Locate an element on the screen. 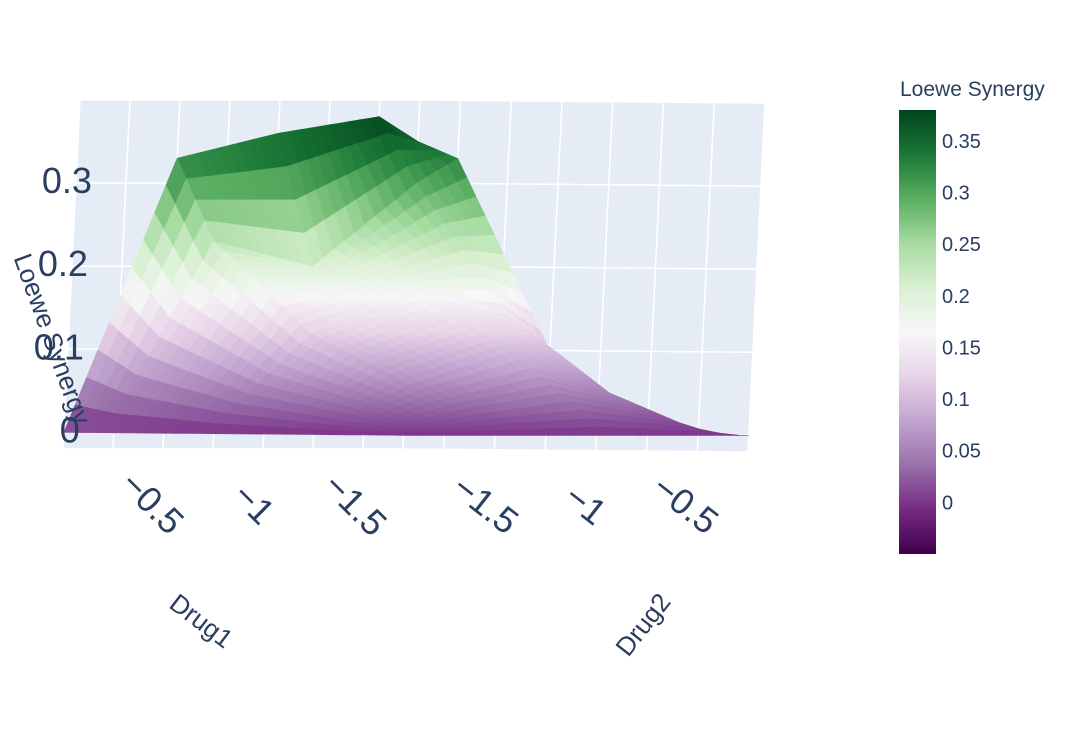  colorbar-tick-label: 0.15 is located at coordinates (961, 349).